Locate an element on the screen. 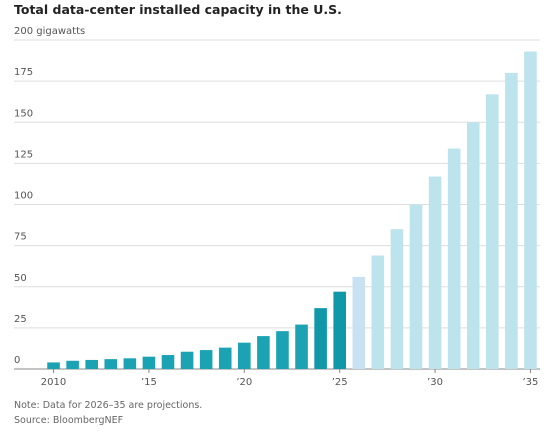 The image size is (550, 433). y-tick-label: 50 is located at coordinates (20, 278).